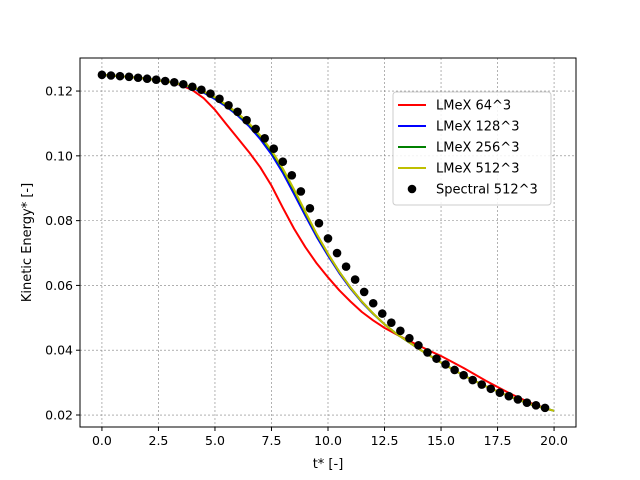 The width and height of the screenshot is (640, 480). What do you see at coordinates (59, 415) in the screenshot?
I see `y-tick-label: 0.02` at bounding box center [59, 415].